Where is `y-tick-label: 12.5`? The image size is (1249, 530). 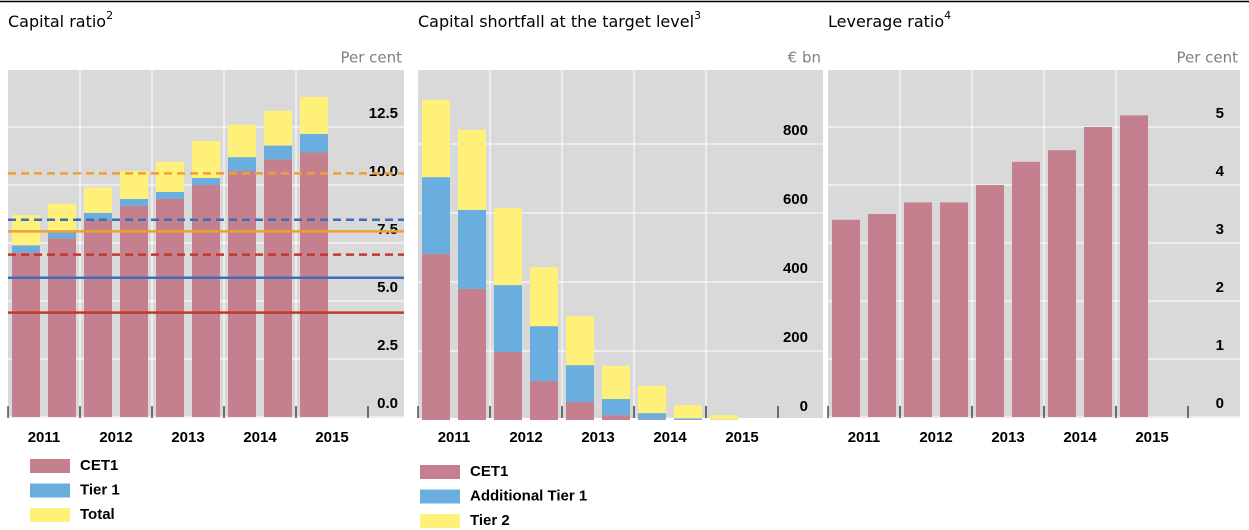
y-tick-label: 12.5 is located at coordinates (383, 113).